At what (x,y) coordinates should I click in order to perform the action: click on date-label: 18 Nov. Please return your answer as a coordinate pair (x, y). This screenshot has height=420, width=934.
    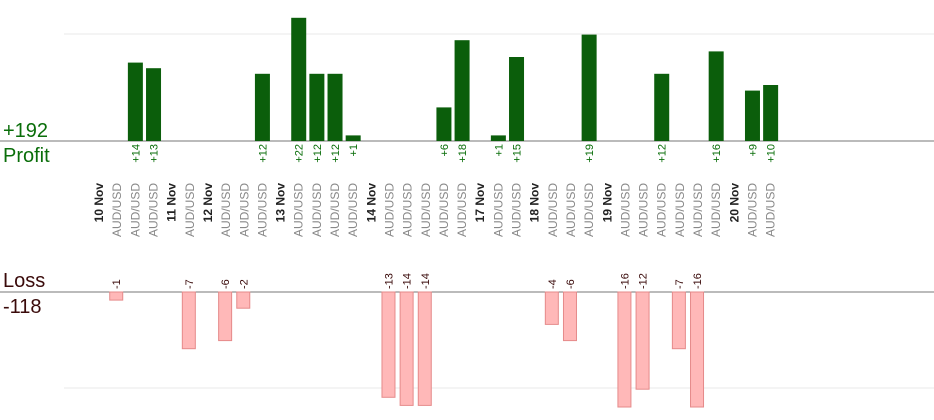
    Looking at the image, I should click on (535, 203).